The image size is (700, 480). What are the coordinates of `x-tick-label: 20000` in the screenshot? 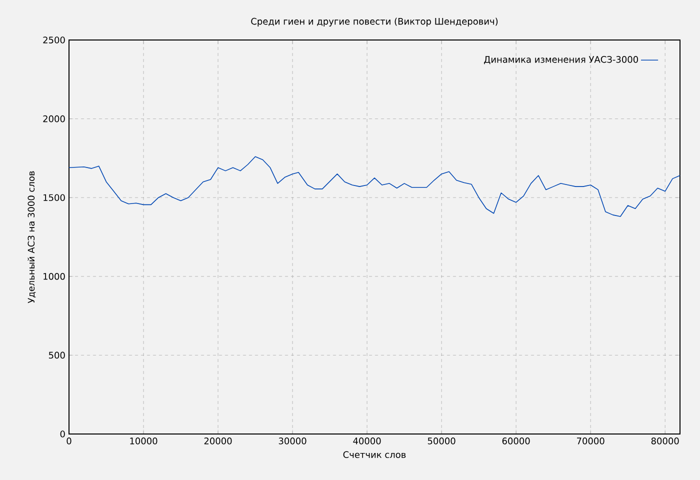 It's located at (218, 441).